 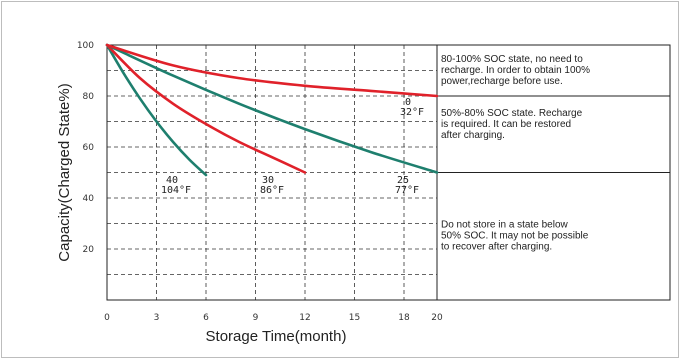 What do you see at coordinates (256, 318) in the screenshot?
I see `x-tick-label: 9` at bounding box center [256, 318].